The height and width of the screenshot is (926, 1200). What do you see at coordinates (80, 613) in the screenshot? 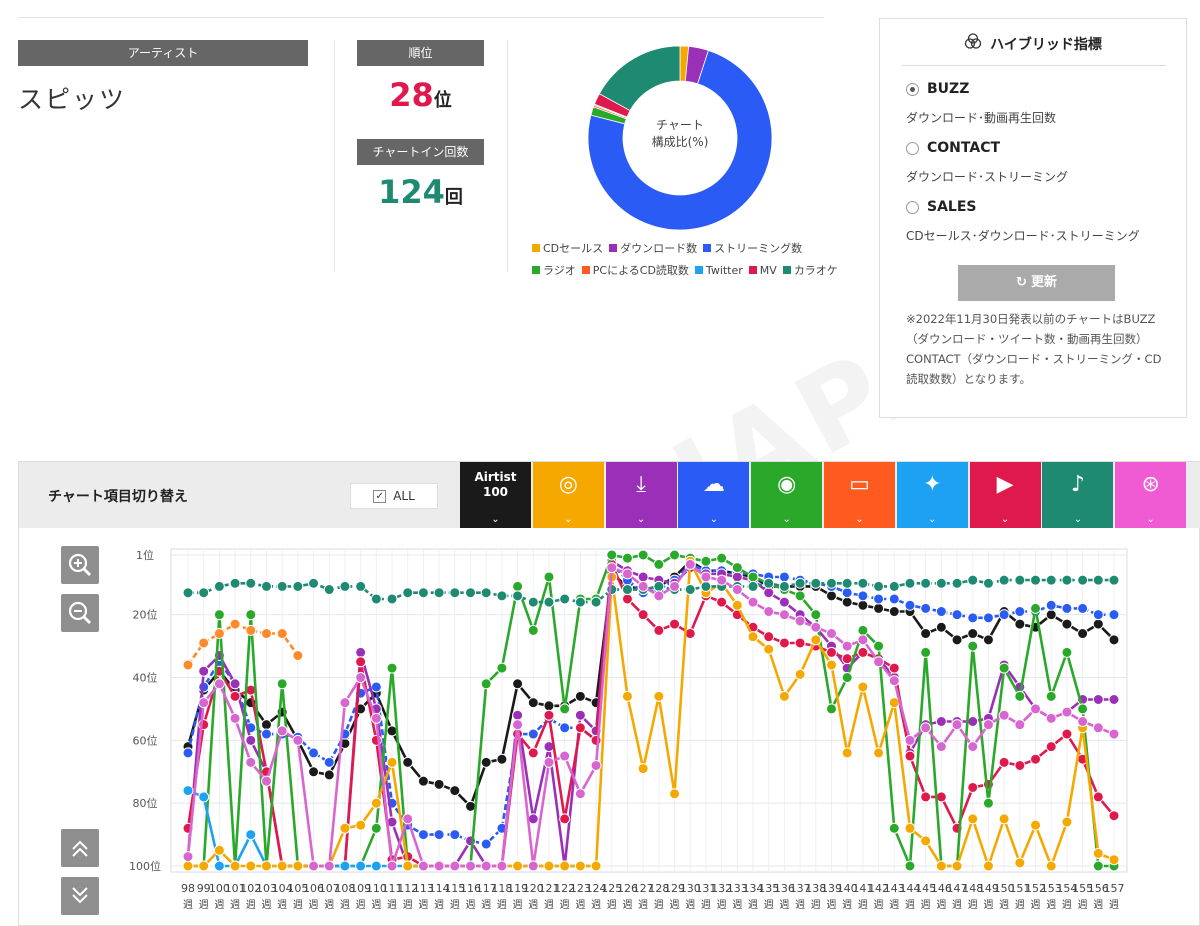
I see `zoom-out-button` at bounding box center [80, 613].